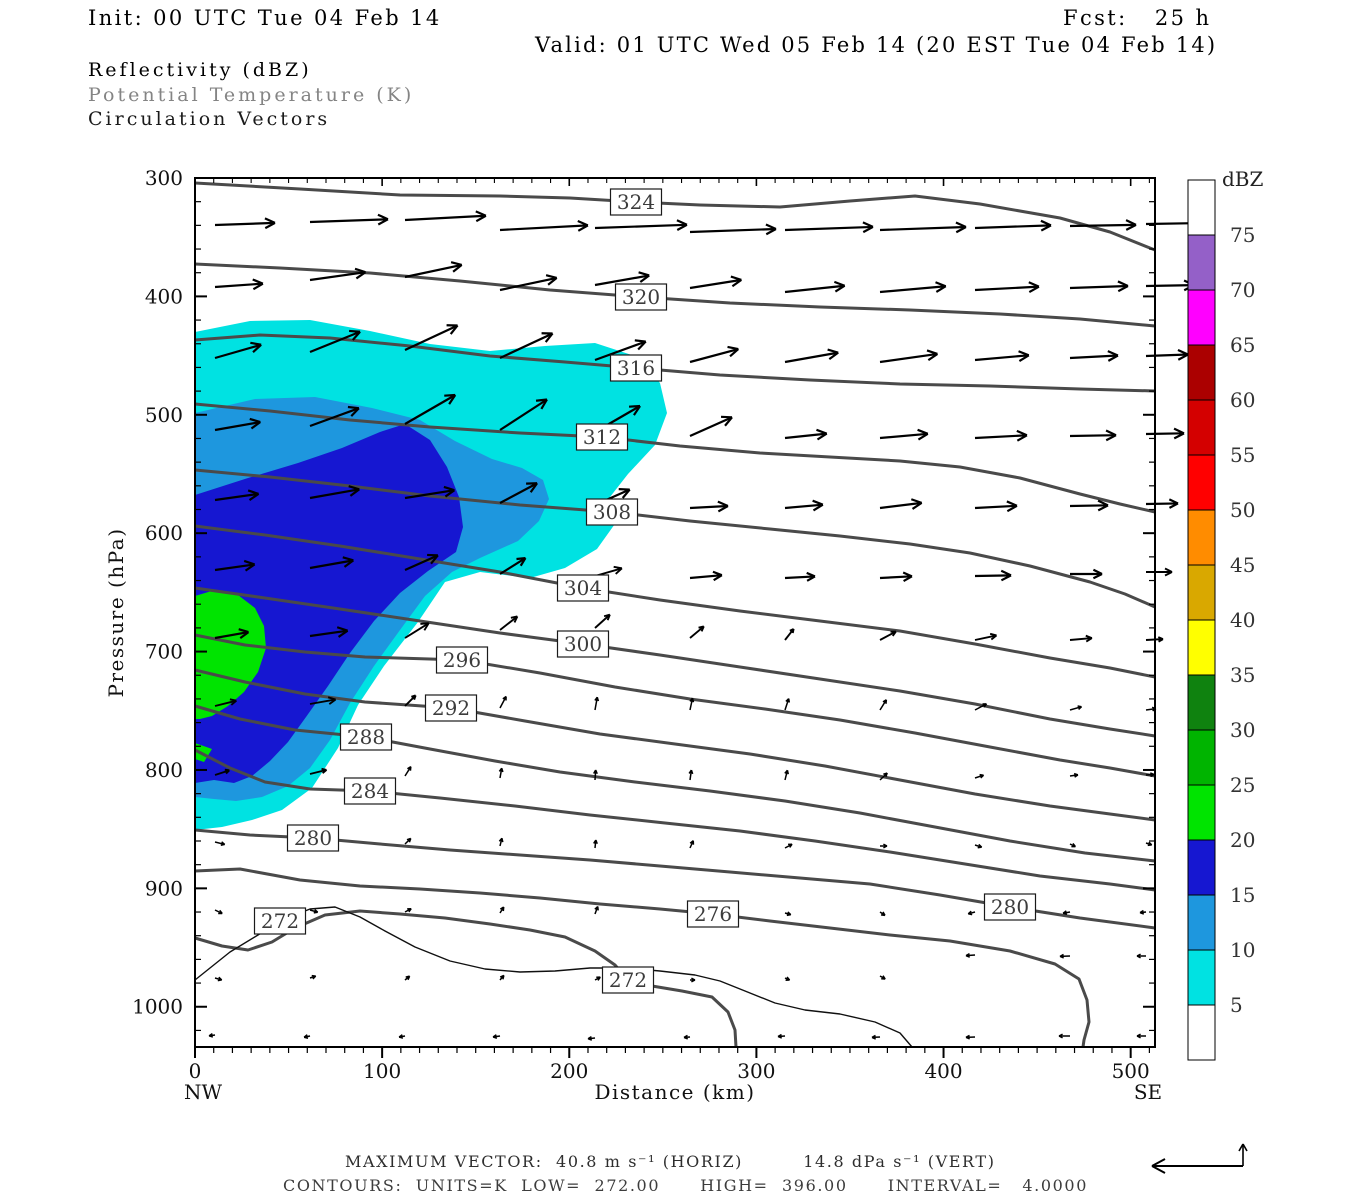 The height and width of the screenshot is (1200, 1350). Describe the element at coordinates (382, 1071) in the screenshot. I see `x-tick-label: 100` at that location.